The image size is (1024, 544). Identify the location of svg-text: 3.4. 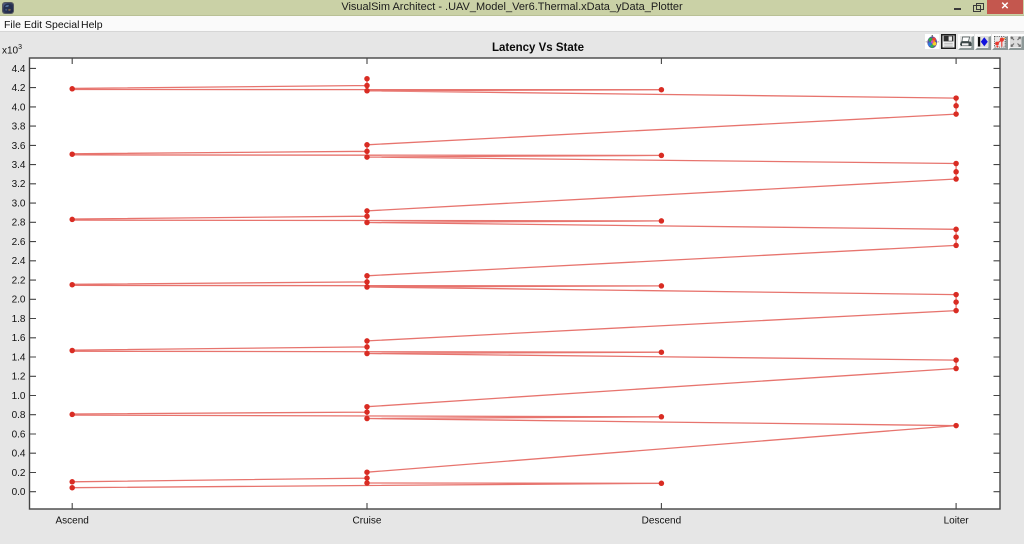
(19, 165).